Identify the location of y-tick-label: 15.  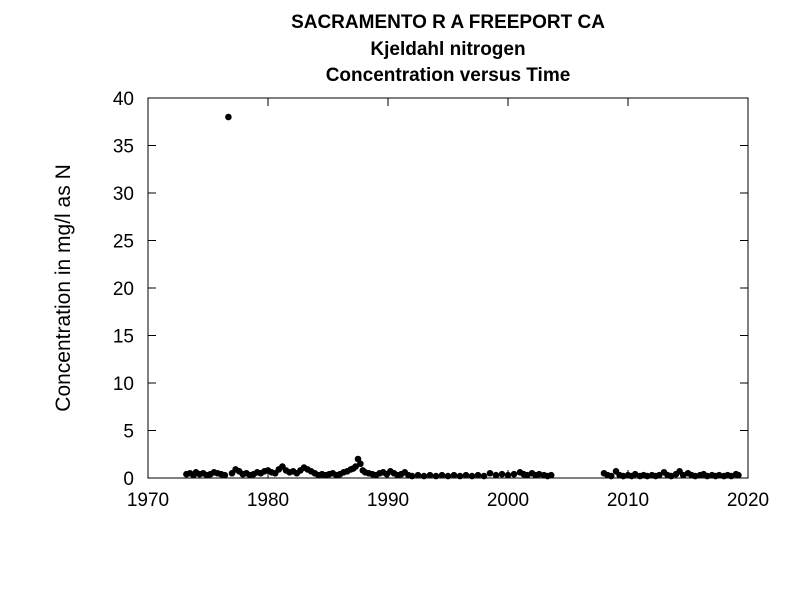
(123, 337).